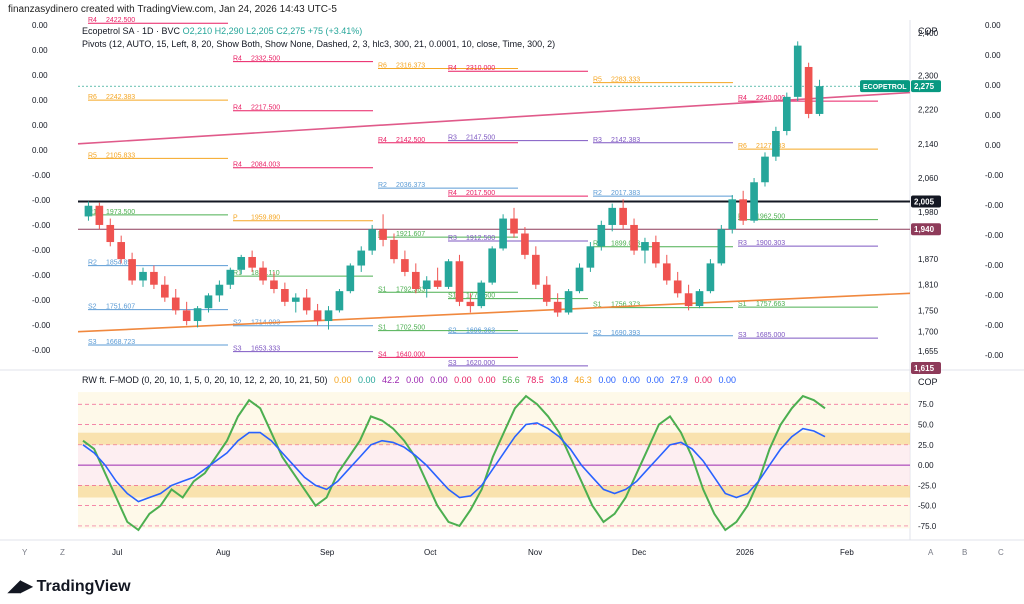 This screenshot has height=604, width=1024. What do you see at coordinates (410, 140) in the screenshot?
I see `pivot-value: 2142.500` at bounding box center [410, 140].